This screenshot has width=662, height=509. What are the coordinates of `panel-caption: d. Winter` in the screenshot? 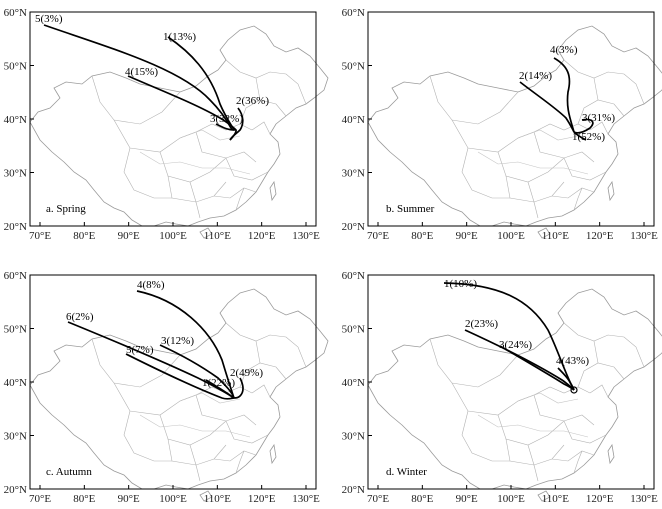 It's located at (406, 472).